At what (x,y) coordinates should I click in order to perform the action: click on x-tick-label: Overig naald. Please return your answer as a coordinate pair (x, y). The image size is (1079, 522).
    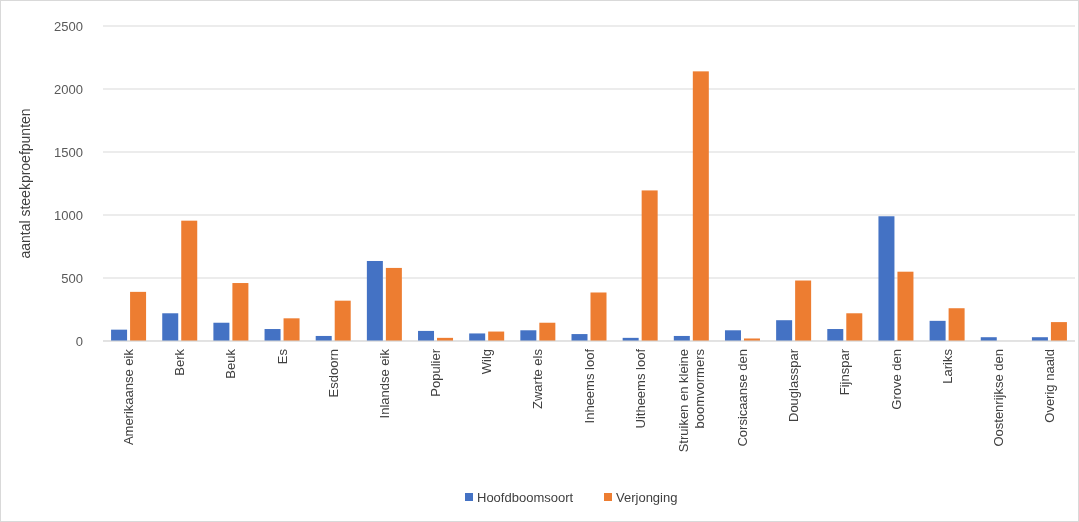
    Looking at the image, I should click on (1049, 386).